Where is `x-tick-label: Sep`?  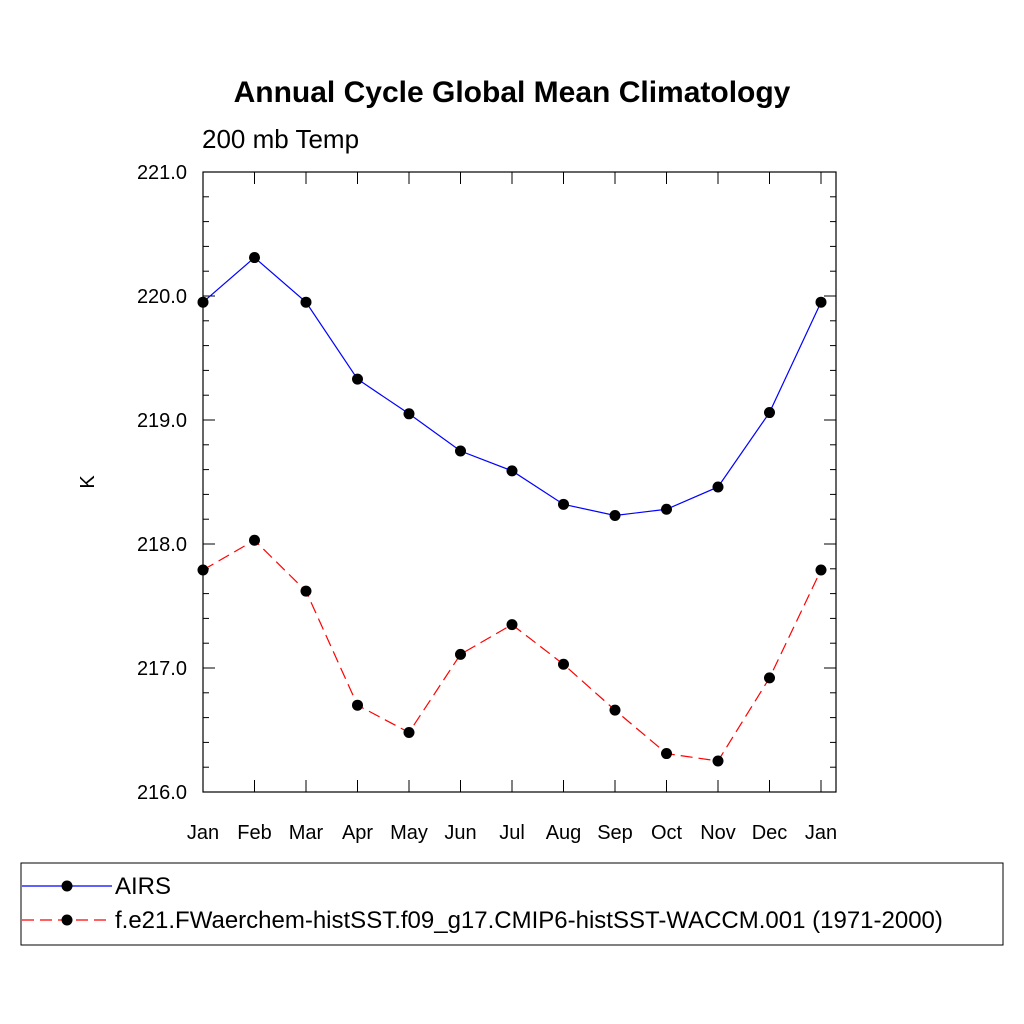 x-tick-label: Sep is located at coordinates (615, 833).